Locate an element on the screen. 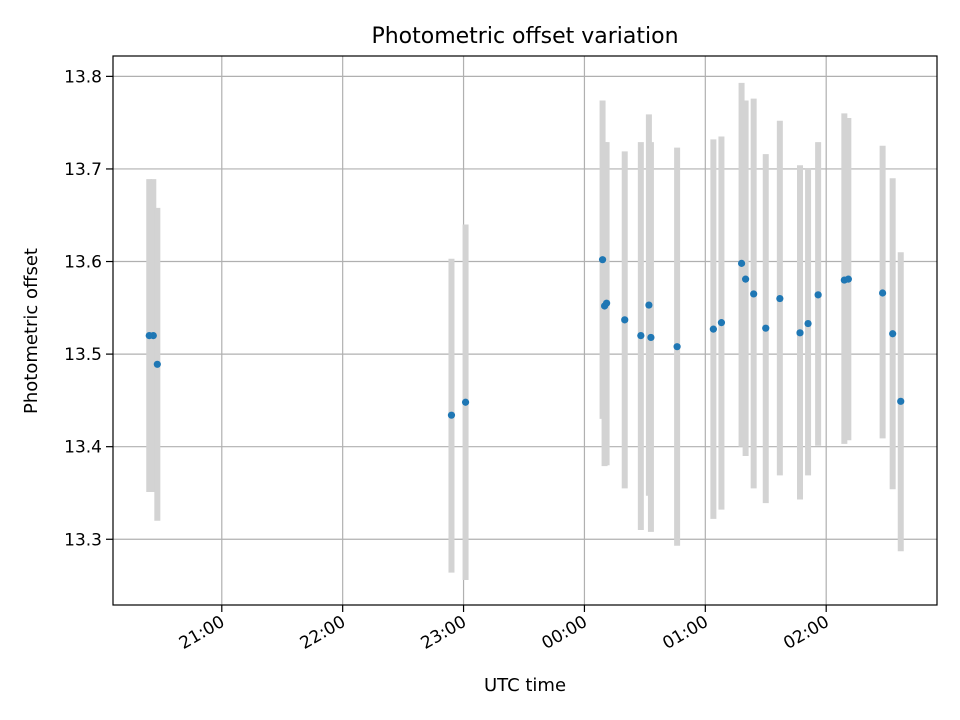 Image resolution: width=960 pixels, height=720 pixels. y-tick-label: 13.8 is located at coordinates (83, 77).